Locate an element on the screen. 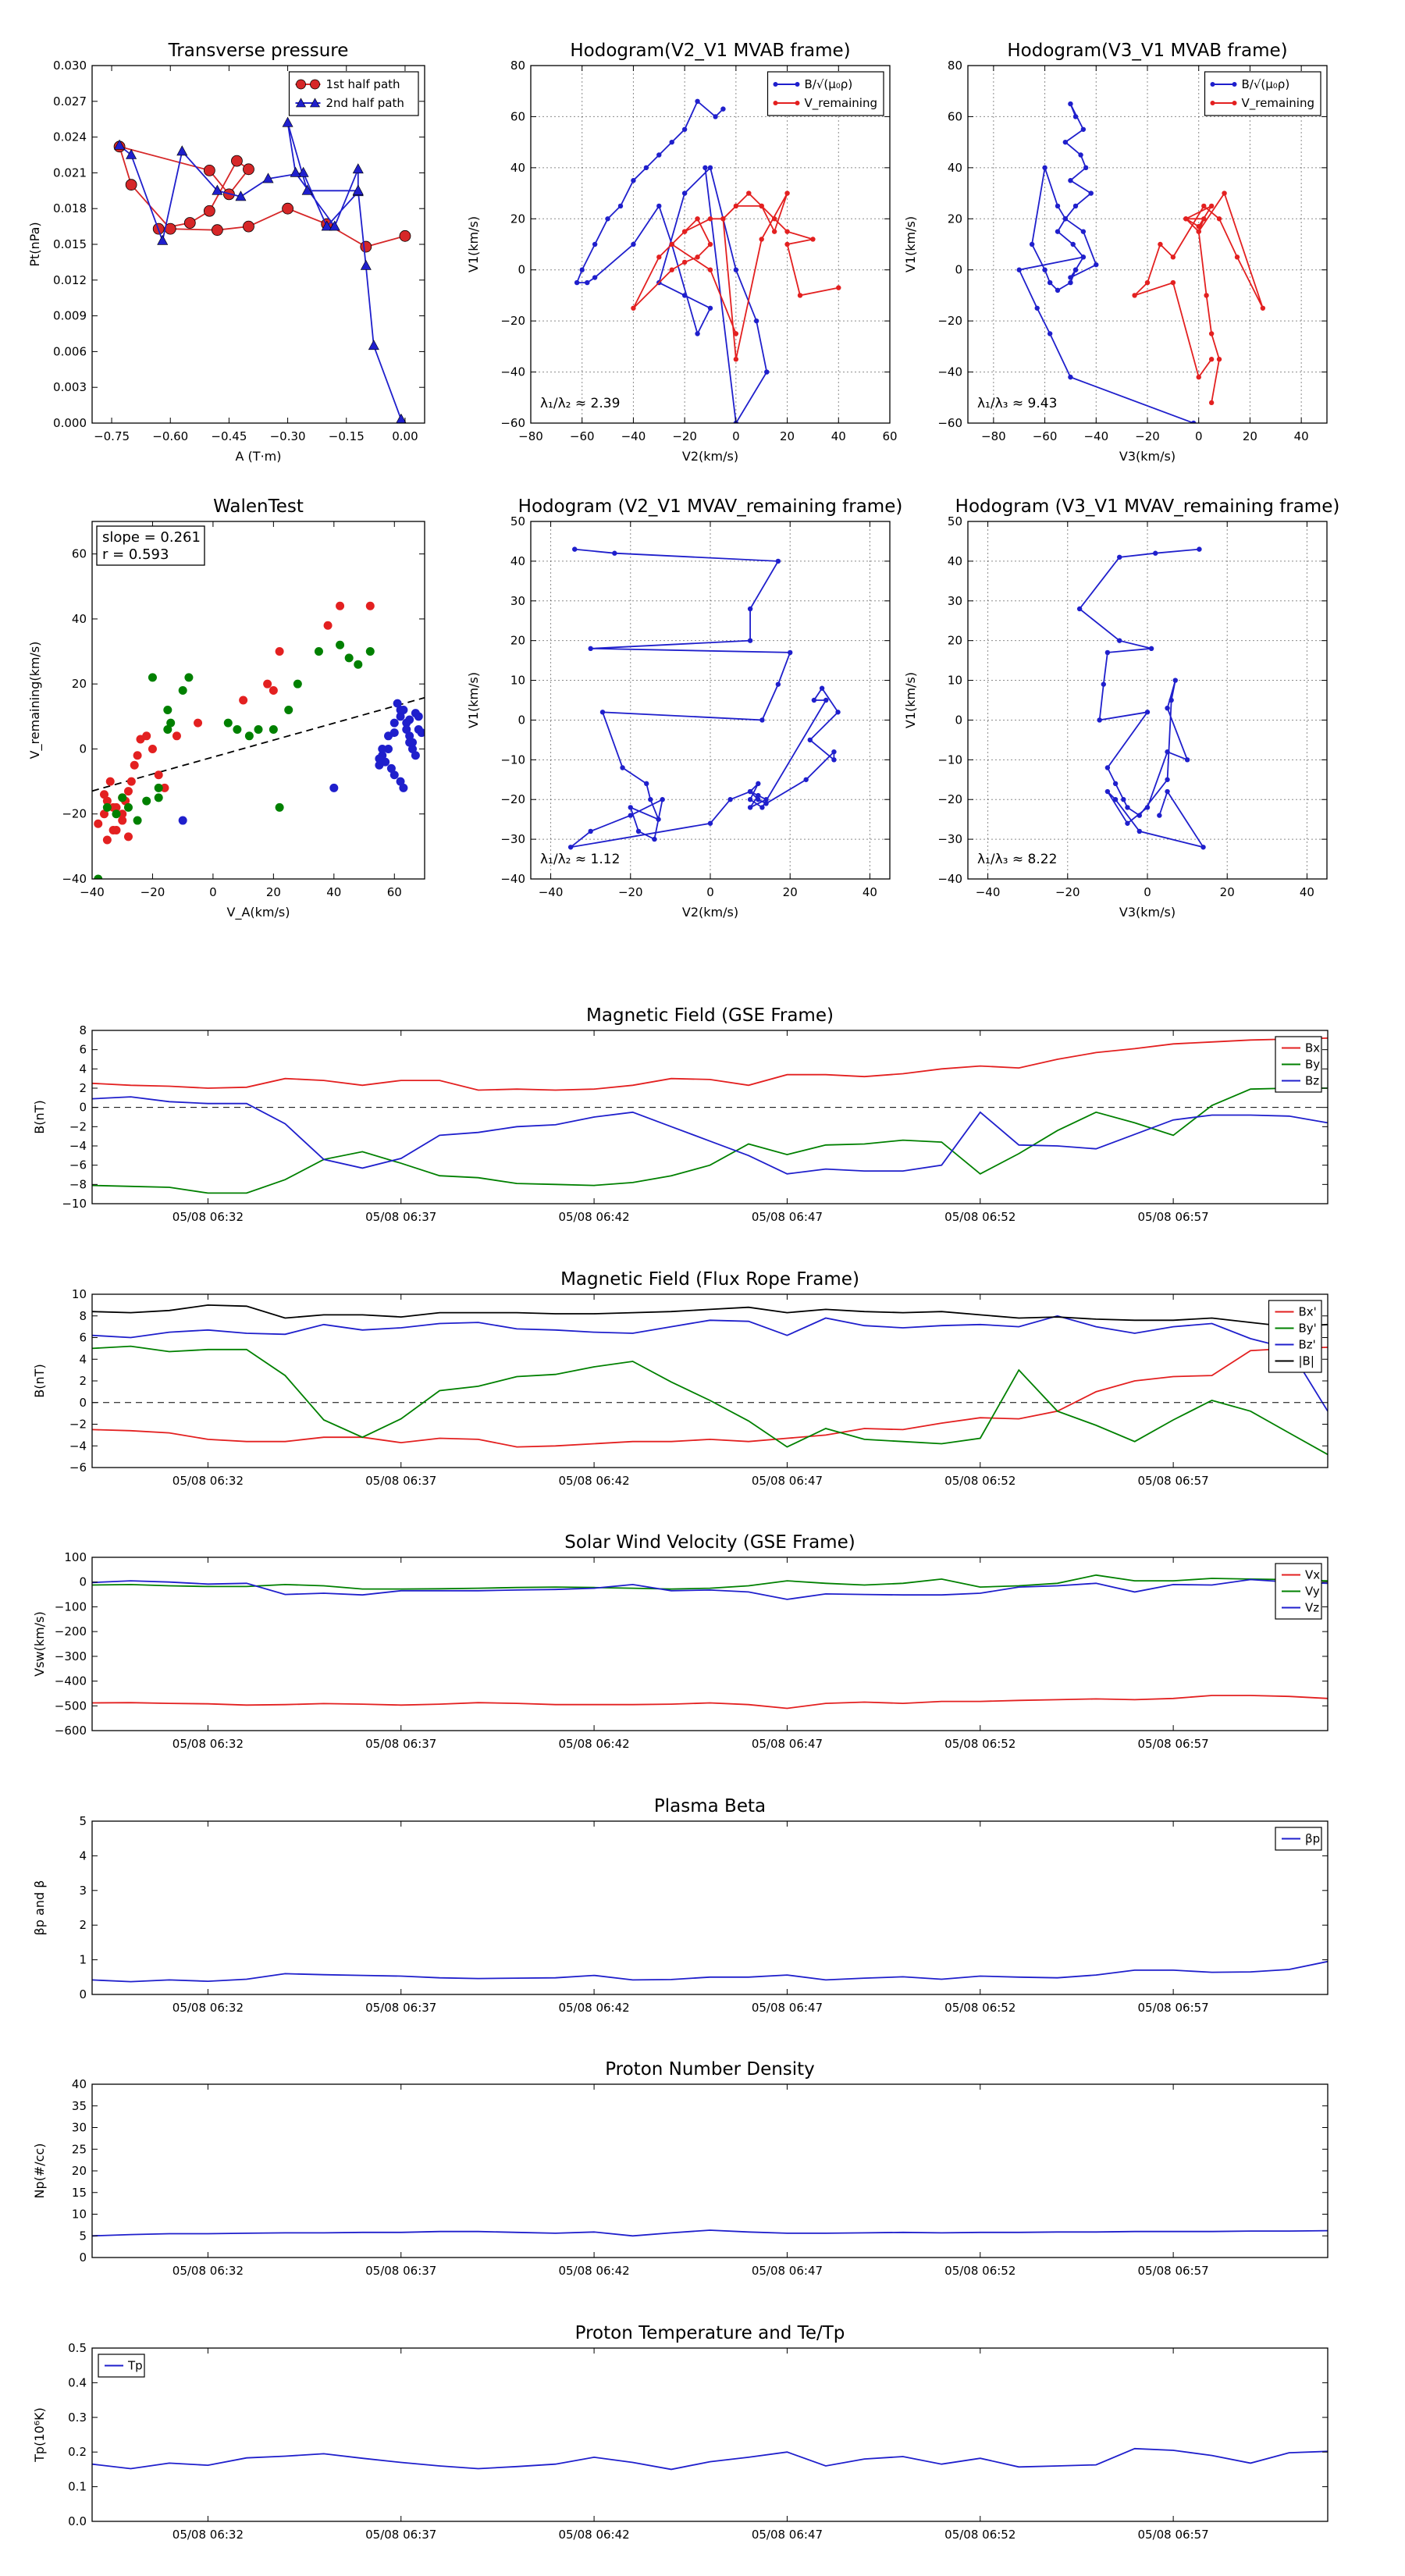 Image resolution: width=1405 pixels, height=2576 pixels. y-axis-label: Pt(nPa) is located at coordinates (34, 244).